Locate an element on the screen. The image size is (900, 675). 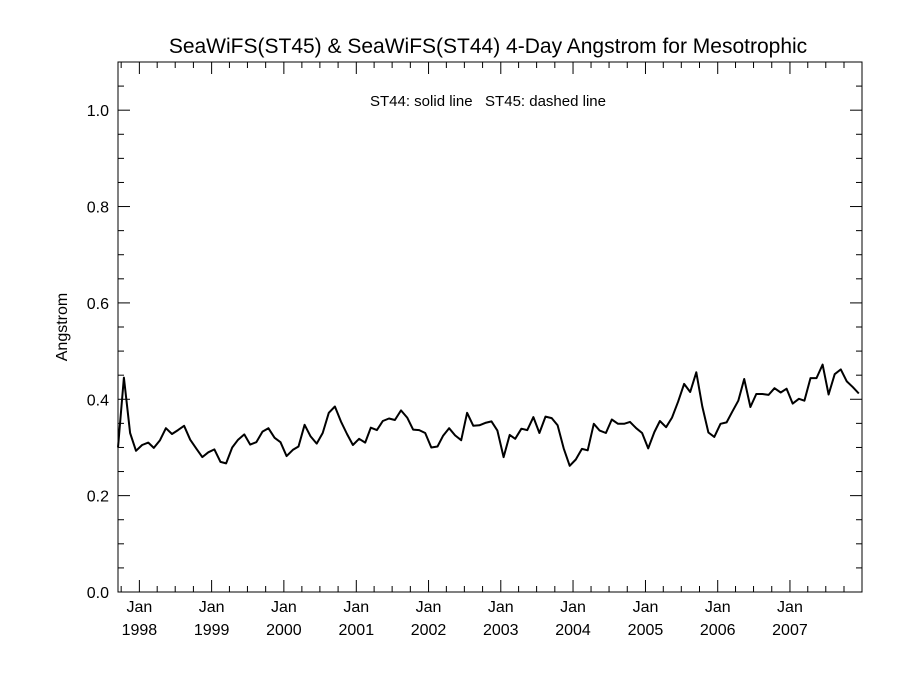
series-group is located at coordinates (488, 415).